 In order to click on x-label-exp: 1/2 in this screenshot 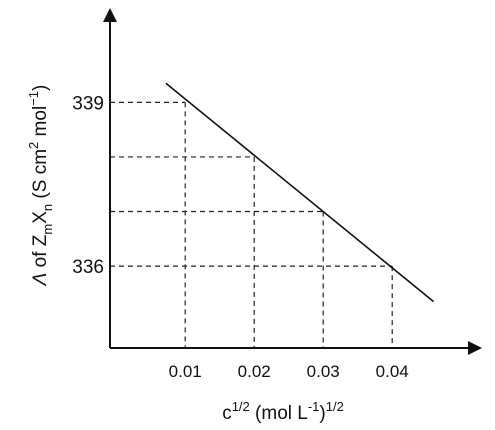, I will do `click(241, 406)`.